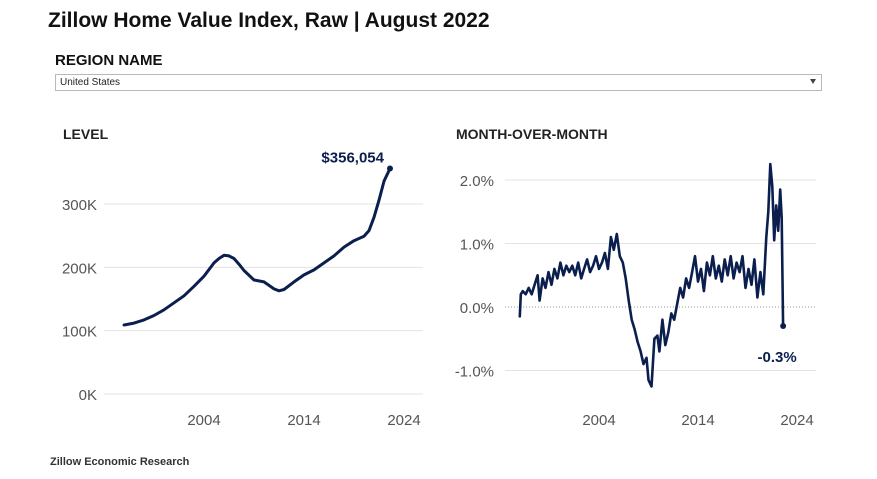  I want to click on footer-credit: Zillow Economic Research, so click(120, 462).